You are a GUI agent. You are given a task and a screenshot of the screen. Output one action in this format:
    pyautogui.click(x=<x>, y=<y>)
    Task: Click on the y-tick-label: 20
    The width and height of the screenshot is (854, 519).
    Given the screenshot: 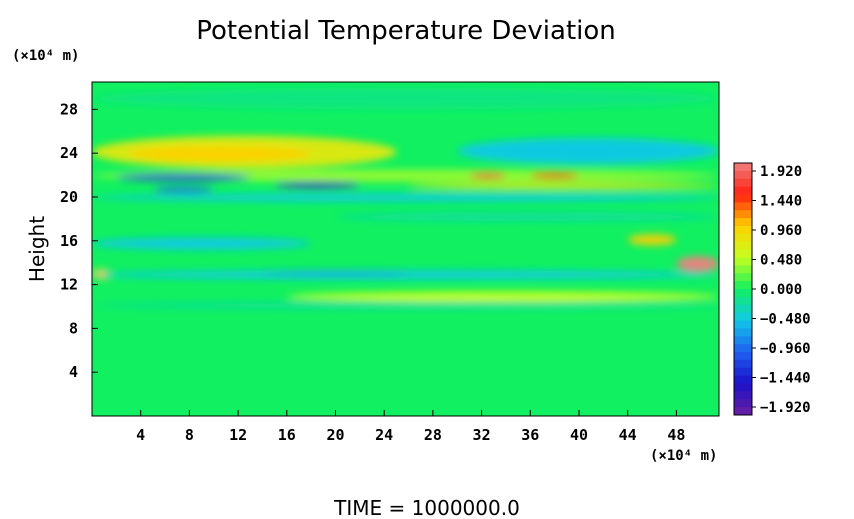 What is the action you would take?
    pyautogui.click(x=69, y=197)
    